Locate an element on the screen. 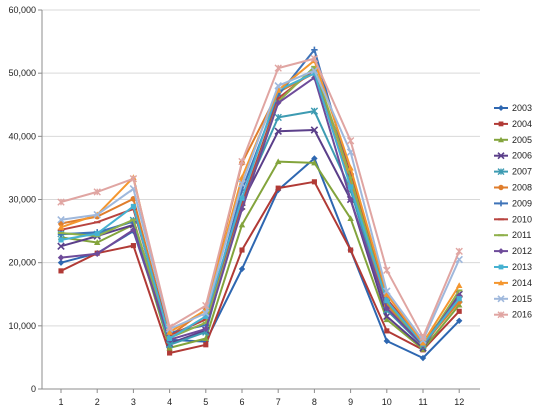 Image resolution: width=540 pixels, height=418 pixels. x-tick-labels: 1 2 3 4 5 6 7 8 9 10 11 12 is located at coordinates (261, 398).